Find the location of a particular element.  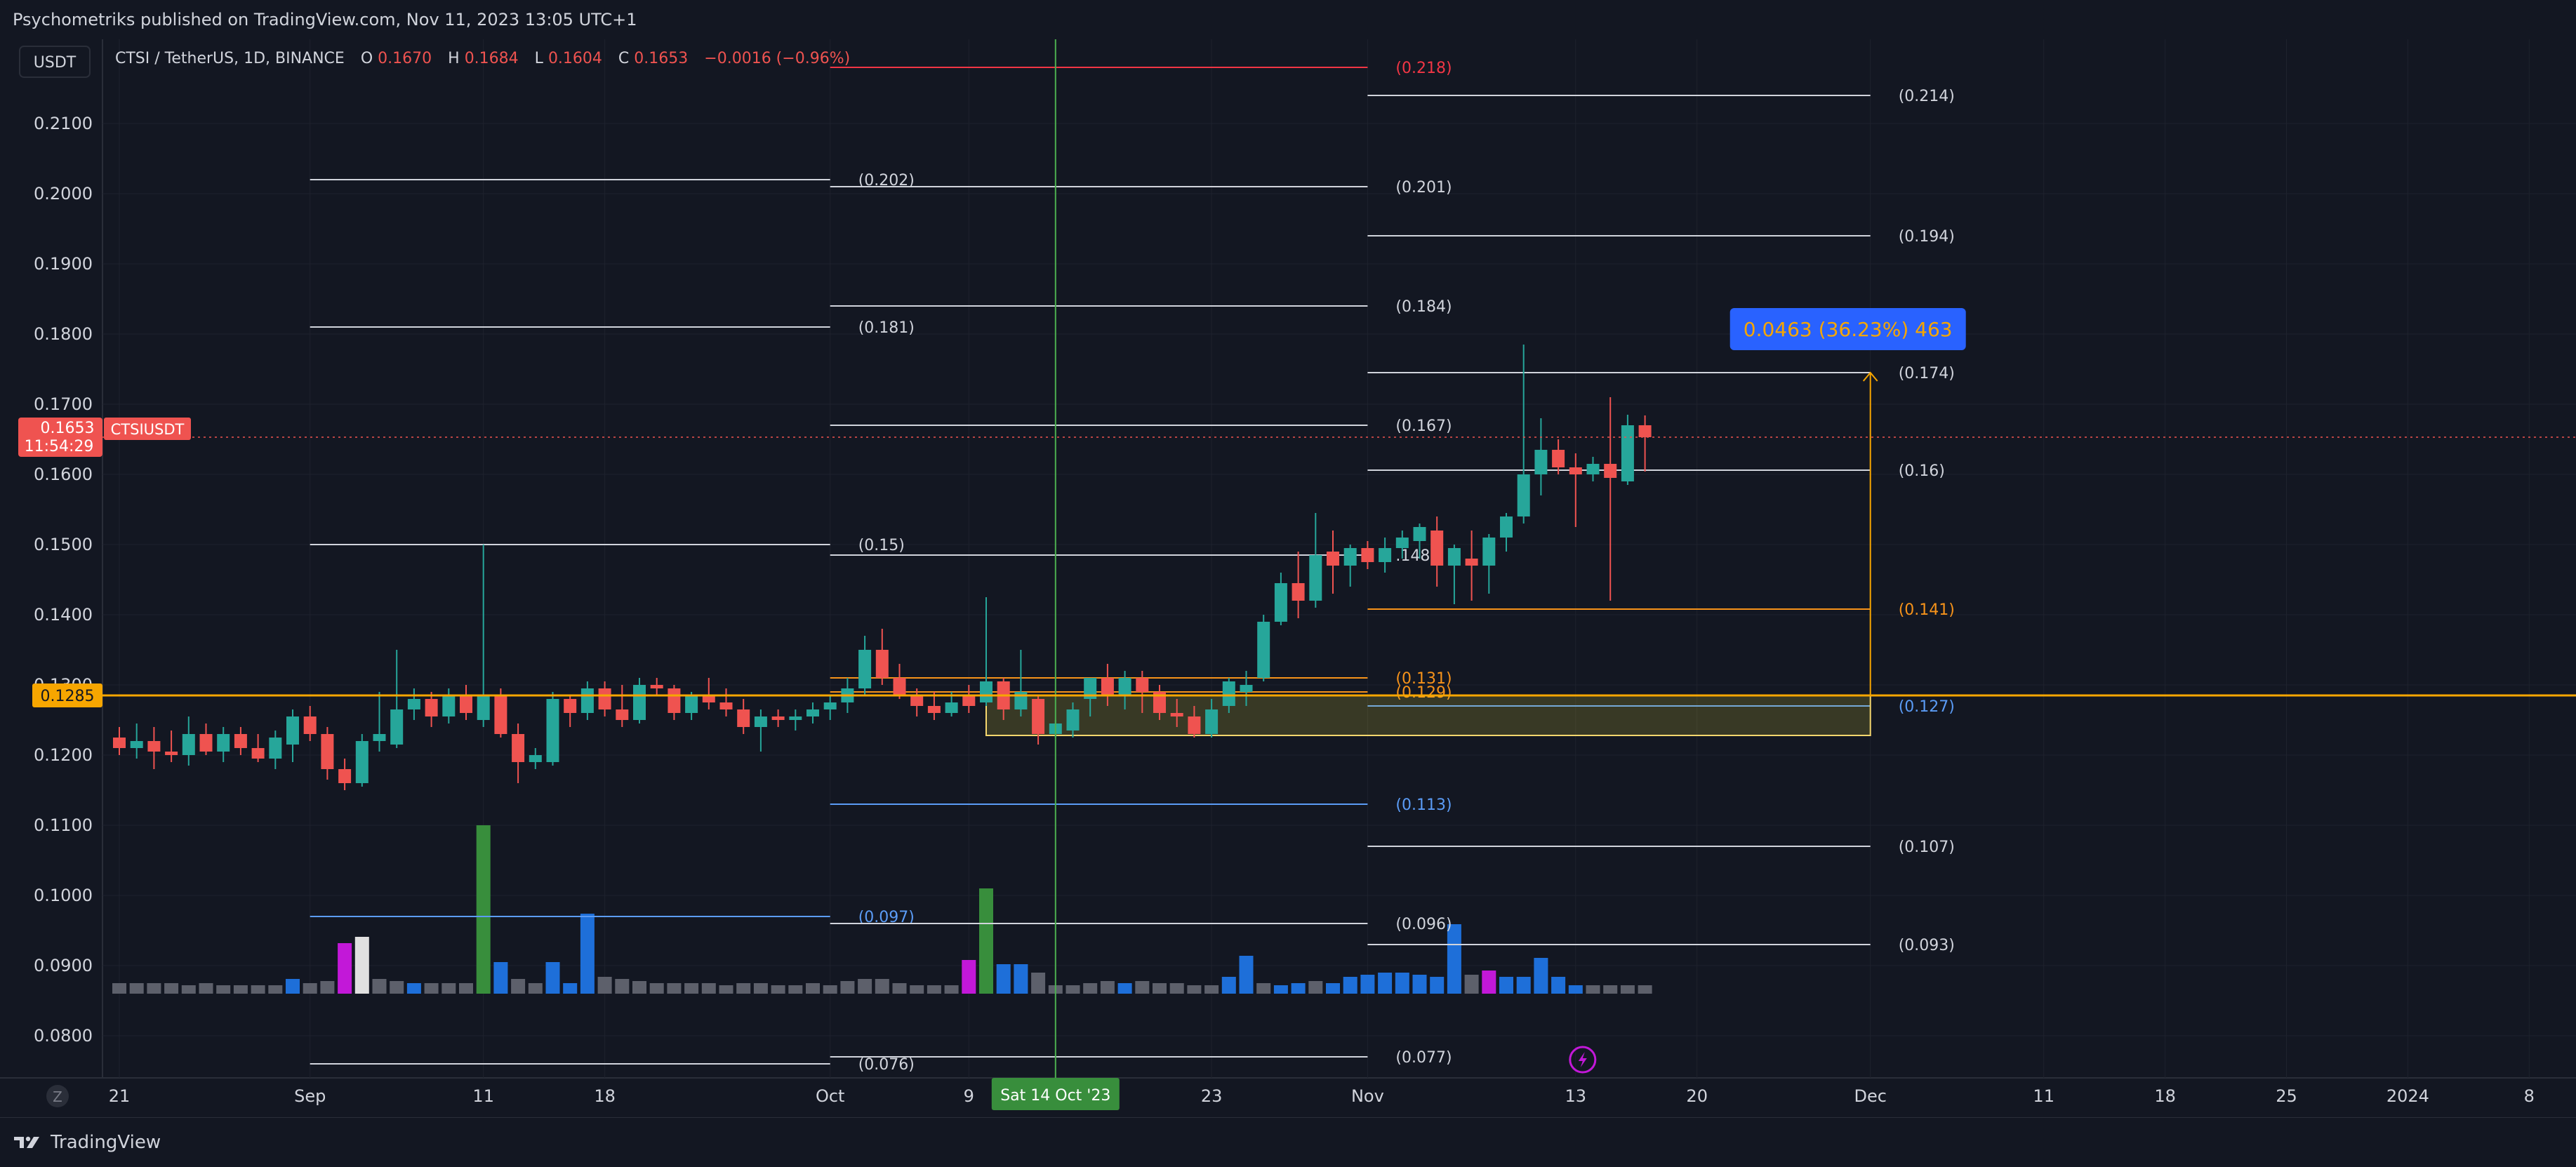

y-tick-label: 0.1100 is located at coordinates (63, 825).